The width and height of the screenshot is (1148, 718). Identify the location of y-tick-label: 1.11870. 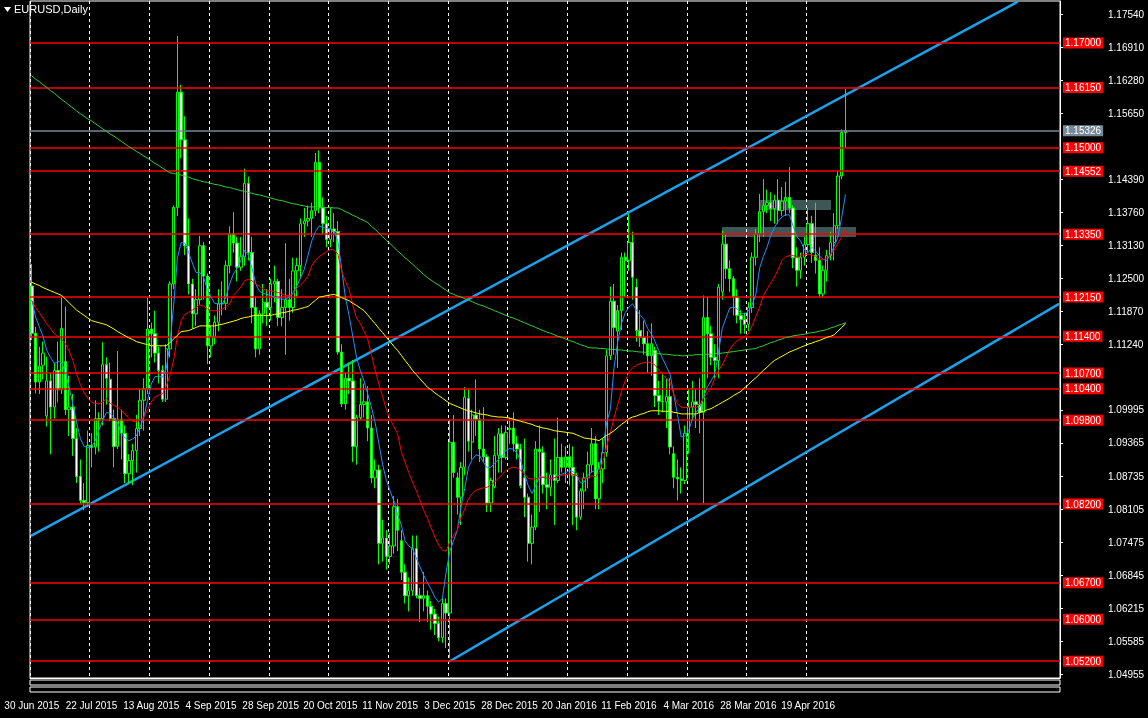
(1126, 312).